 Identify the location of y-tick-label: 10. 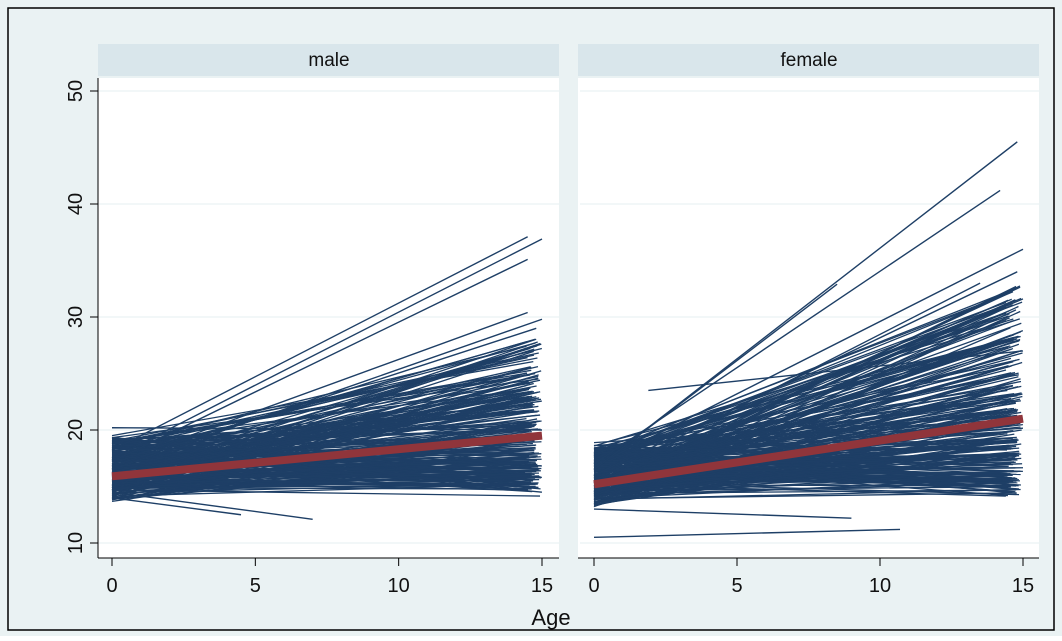
(76, 543).